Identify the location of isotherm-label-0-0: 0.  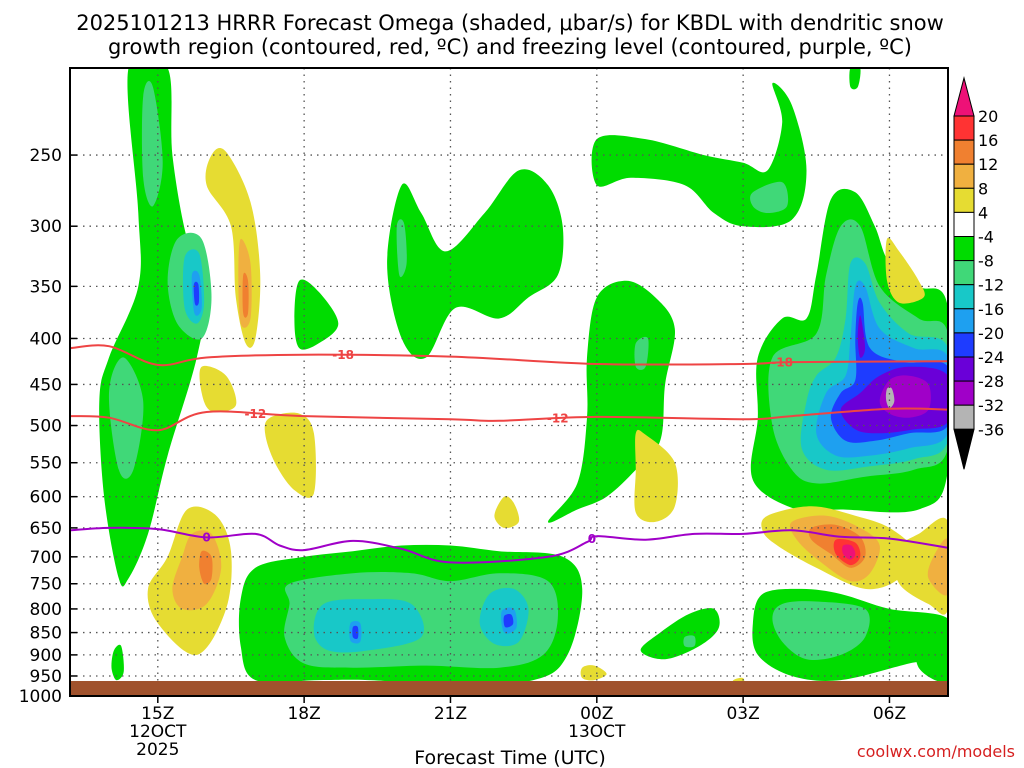
(206, 537).